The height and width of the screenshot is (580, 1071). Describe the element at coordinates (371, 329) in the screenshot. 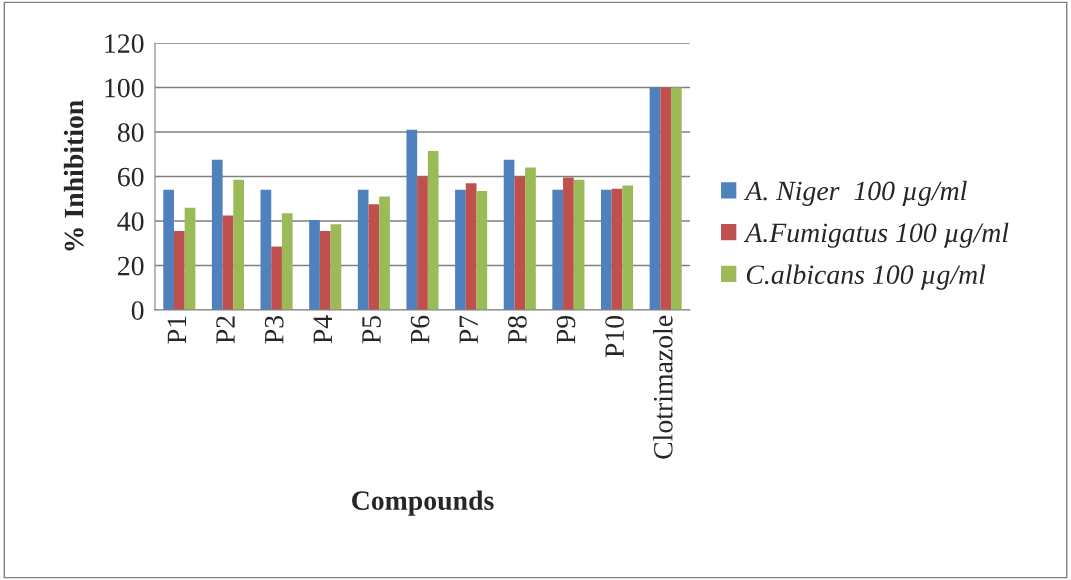

I see `x-tick-label: P5` at that location.